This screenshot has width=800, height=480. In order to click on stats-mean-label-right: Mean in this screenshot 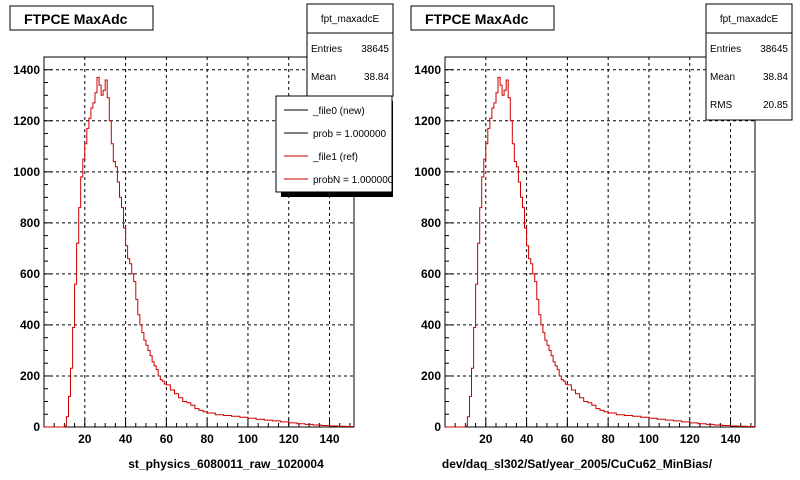, I will do `click(722, 77)`.